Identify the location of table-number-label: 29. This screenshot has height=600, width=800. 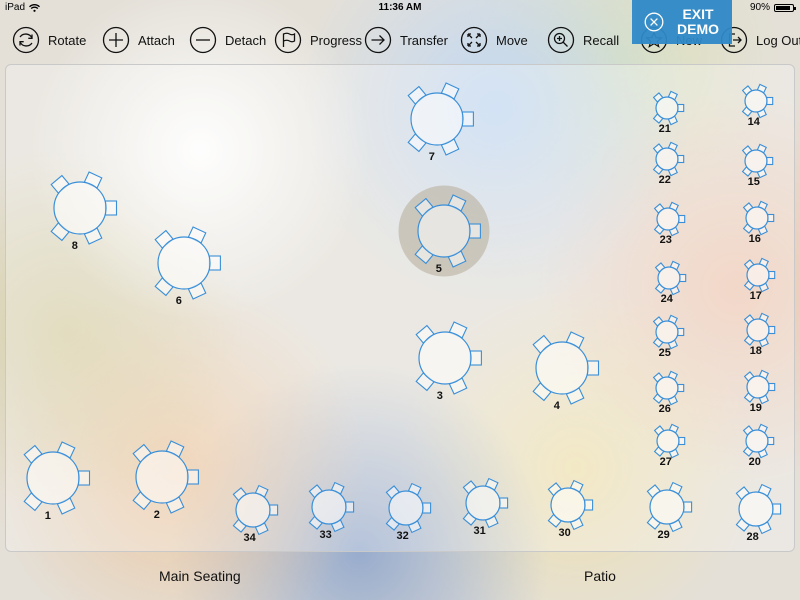
(663, 535).